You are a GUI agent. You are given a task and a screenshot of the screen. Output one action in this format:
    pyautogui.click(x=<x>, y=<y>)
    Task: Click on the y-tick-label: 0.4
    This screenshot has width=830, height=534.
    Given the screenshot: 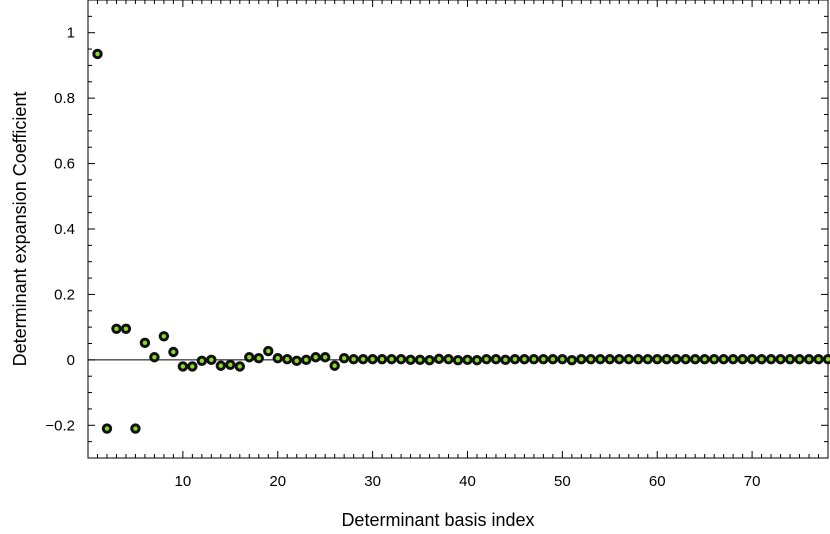 What is the action you would take?
    pyautogui.click(x=64, y=229)
    